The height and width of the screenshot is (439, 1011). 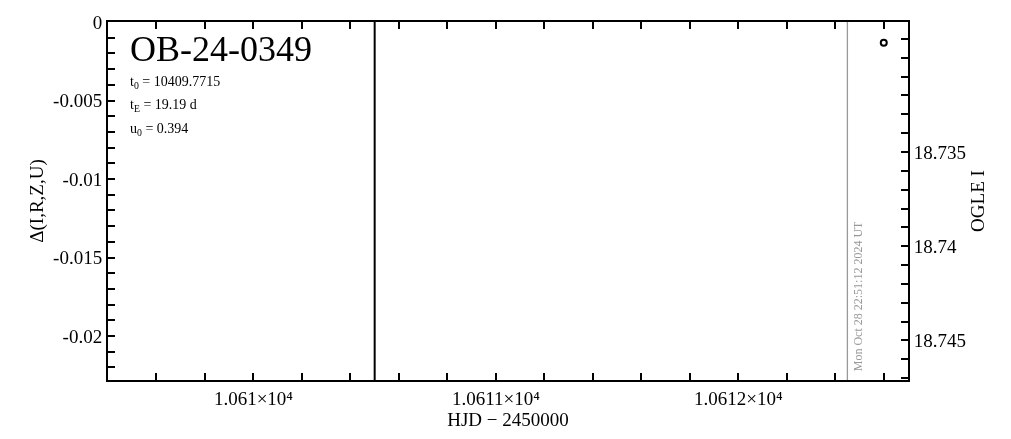 What do you see at coordinates (37, 201) in the screenshot?
I see `y-axis-title: Δ(I,R,Z,U)` at bounding box center [37, 201].